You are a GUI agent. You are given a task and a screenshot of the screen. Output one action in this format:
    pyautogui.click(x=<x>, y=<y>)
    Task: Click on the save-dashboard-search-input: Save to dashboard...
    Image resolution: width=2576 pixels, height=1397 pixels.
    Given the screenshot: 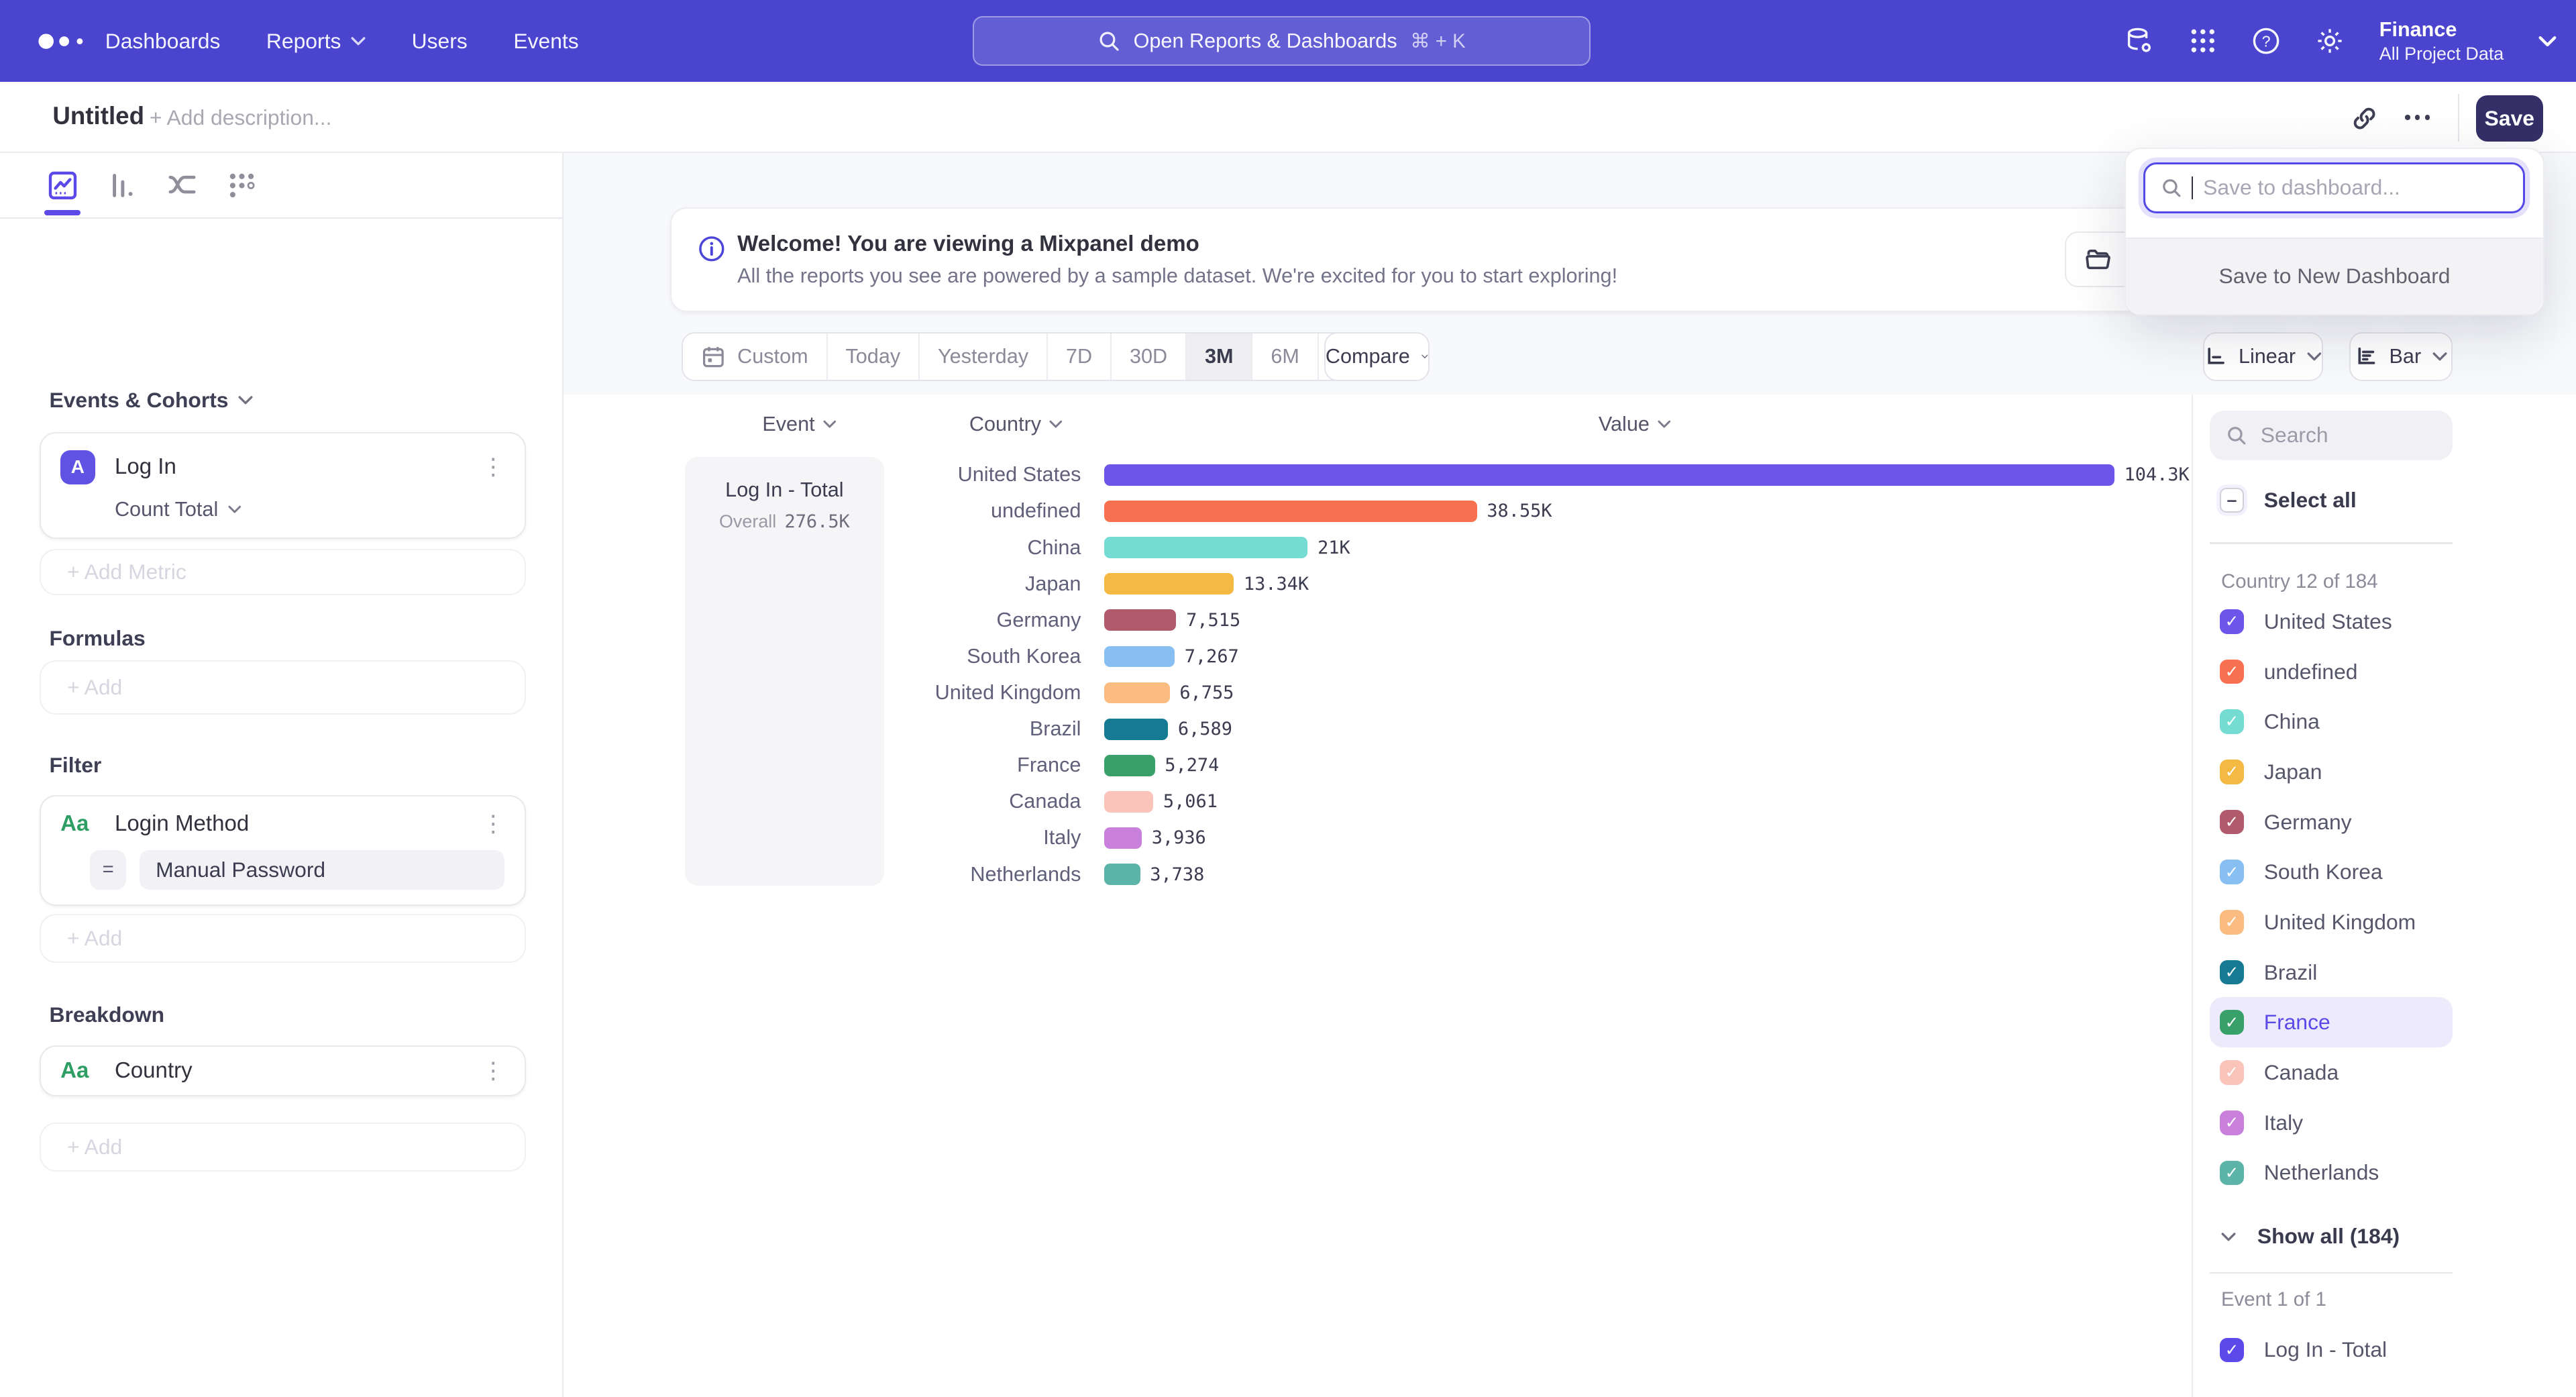 What is the action you would take?
    pyautogui.click(x=2334, y=187)
    